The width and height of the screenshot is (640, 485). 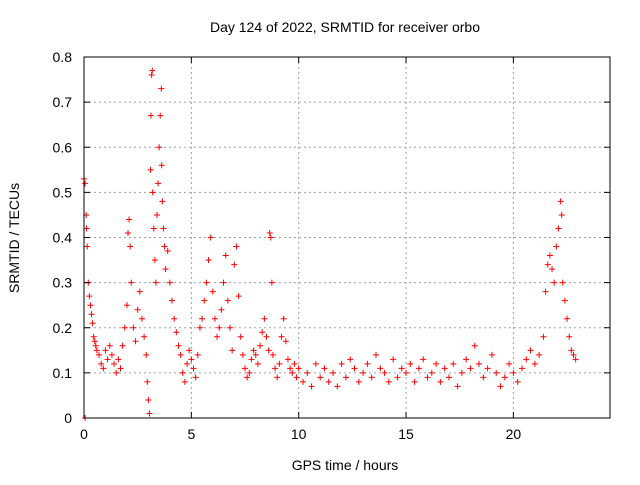 What do you see at coordinates (63, 373) in the screenshot?
I see `y-tick-label: 0.1` at bounding box center [63, 373].